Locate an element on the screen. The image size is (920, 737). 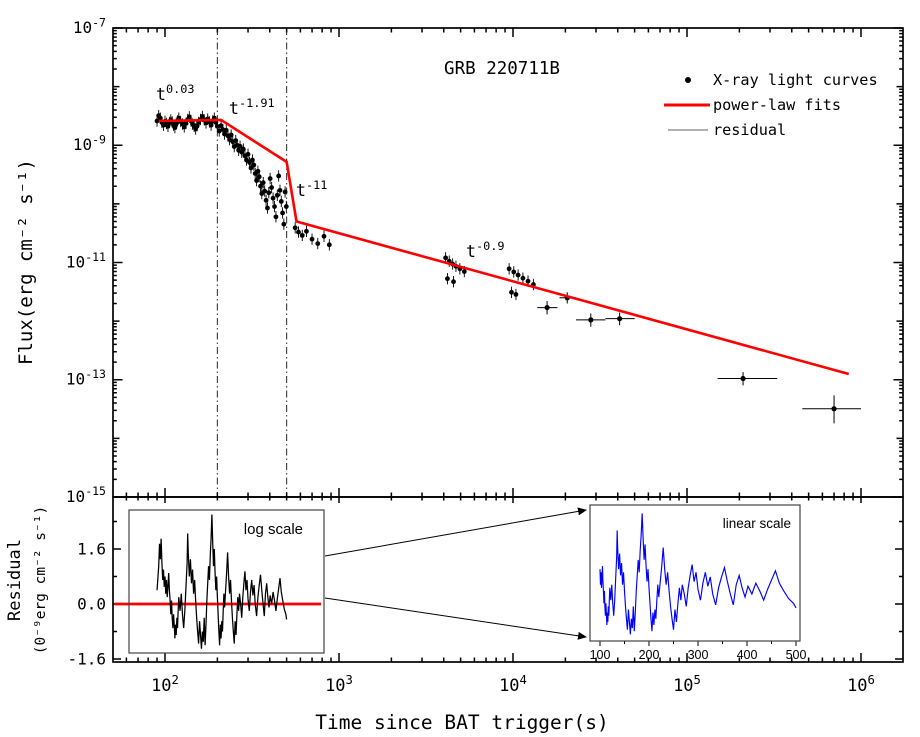
legend-marker-dot is located at coordinates (688, 80).